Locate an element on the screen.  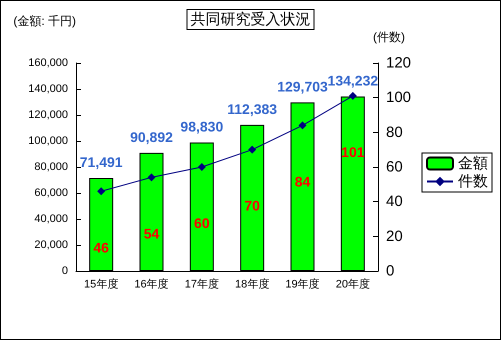
y-tick-label: 40,000 is located at coordinates (51, 219).